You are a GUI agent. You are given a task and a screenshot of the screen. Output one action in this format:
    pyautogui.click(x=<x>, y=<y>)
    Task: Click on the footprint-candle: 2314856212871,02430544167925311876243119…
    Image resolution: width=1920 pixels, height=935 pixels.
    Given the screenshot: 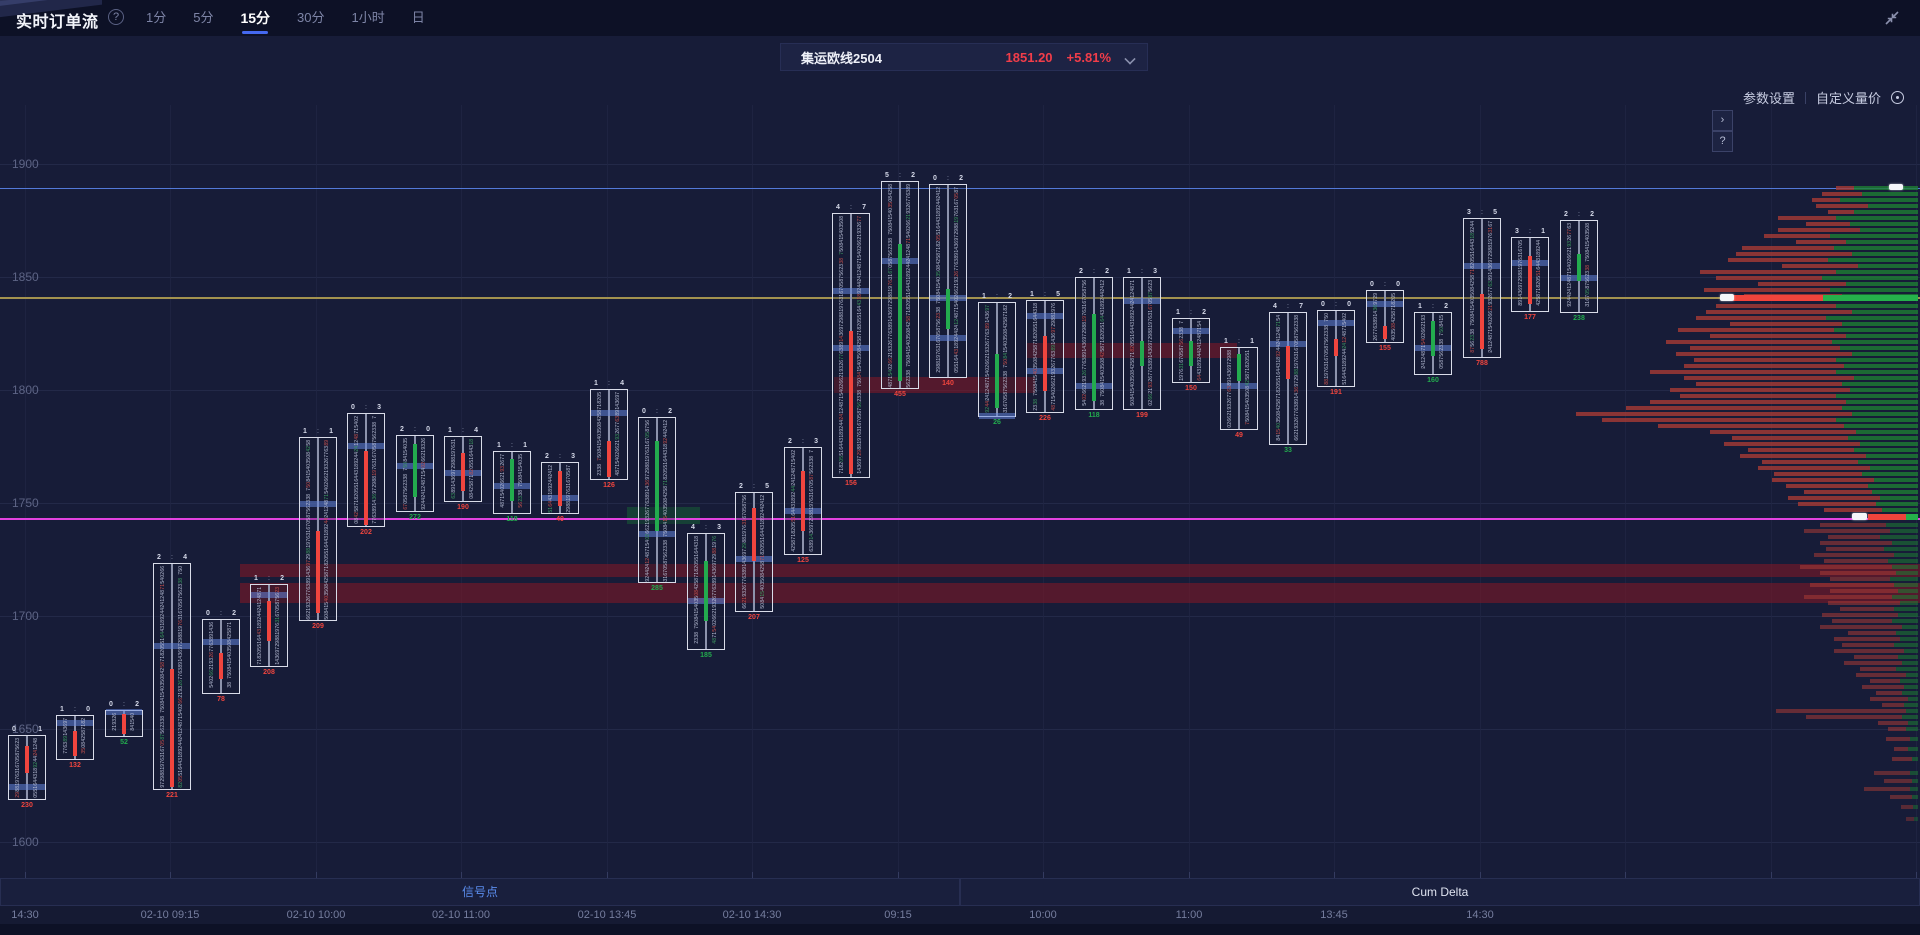 What is the action you would take?
    pyautogui.click(x=27, y=767)
    